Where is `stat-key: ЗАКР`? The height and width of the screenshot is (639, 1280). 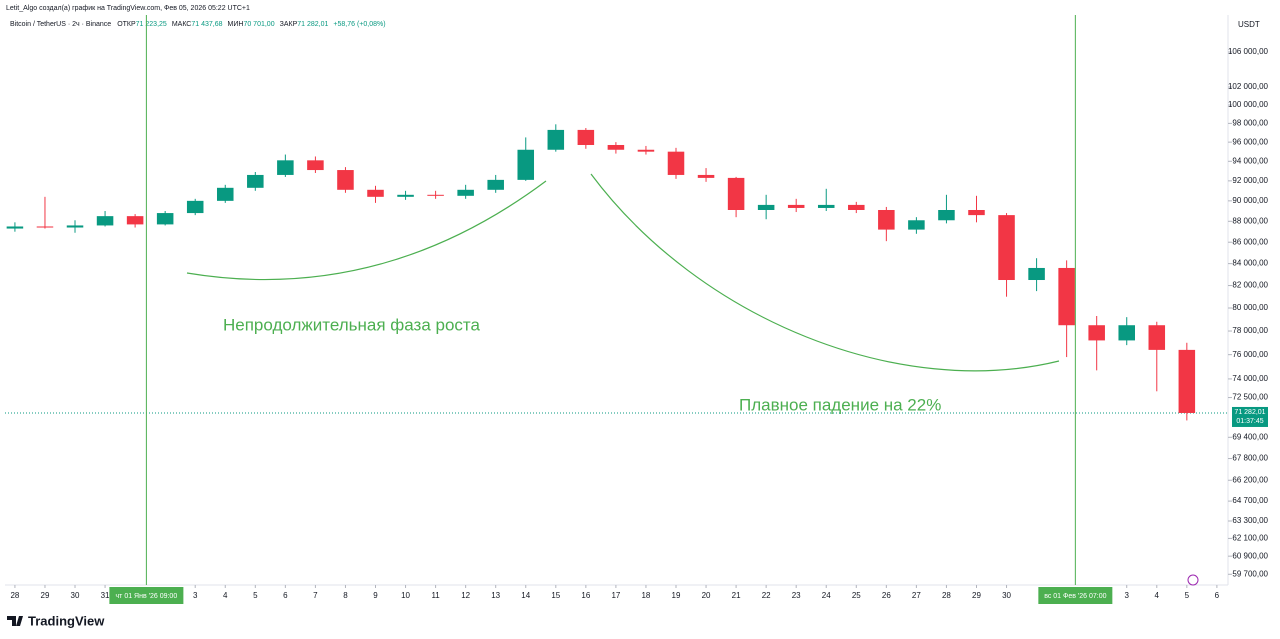
stat-key: ЗАКР is located at coordinates (289, 24).